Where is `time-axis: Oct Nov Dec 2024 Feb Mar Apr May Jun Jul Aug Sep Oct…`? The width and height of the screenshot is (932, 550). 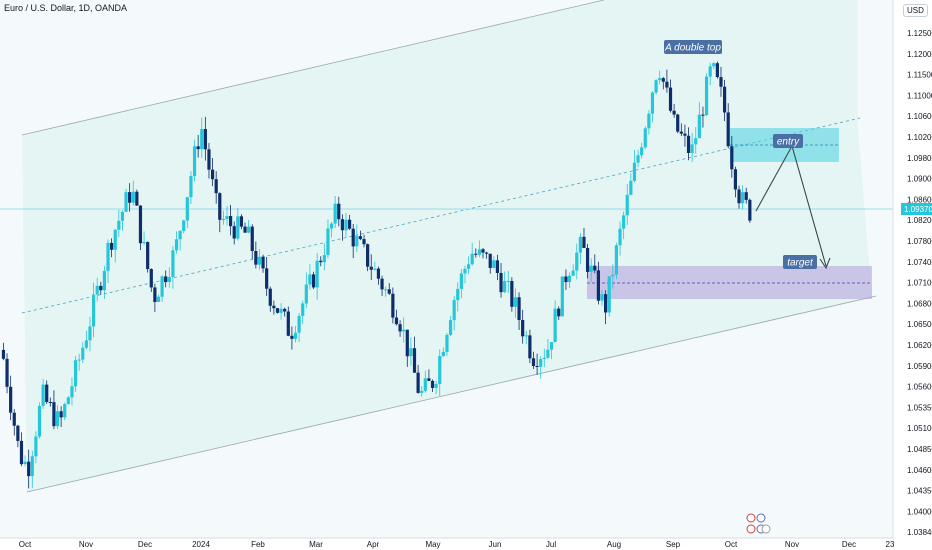
time-axis: Oct Nov Dec 2024 Feb Mar Apr May Jun Jul Aug Sep Oct… is located at coordinates (447, 543).